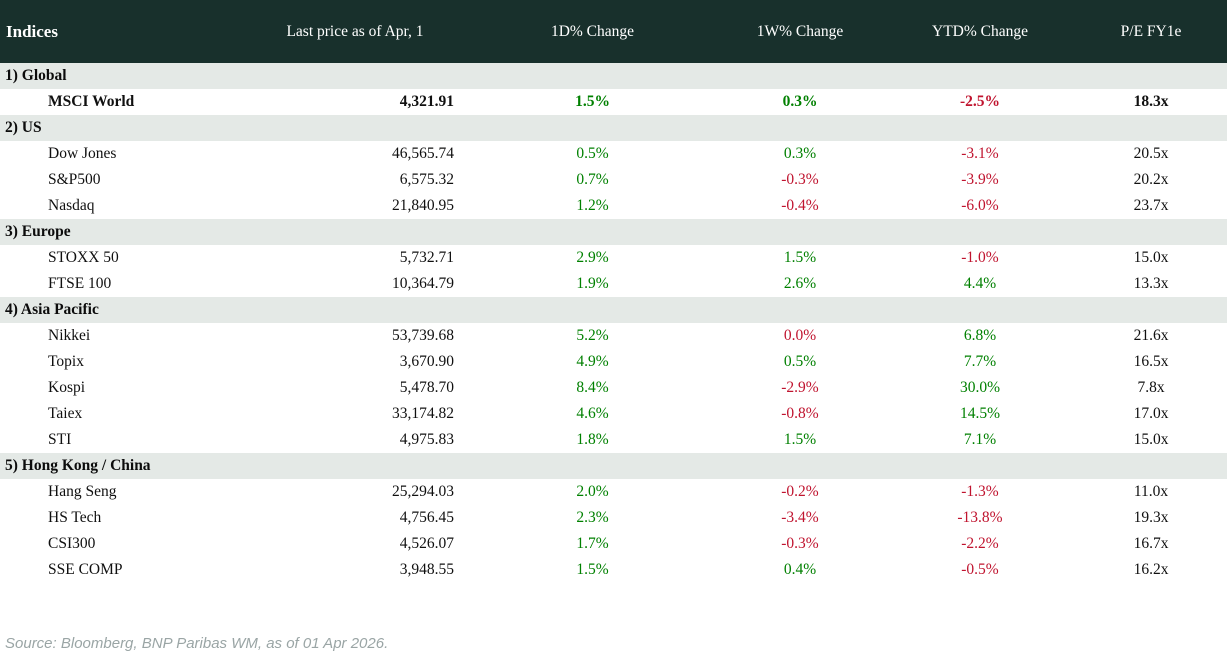  What do you see at coordinates (613, 102) in the screenshot?
I see `table-row: MSCI World 4,321.91 1.5% 0.3% -2.5% 18.3x` at bounding box center [613, 102].